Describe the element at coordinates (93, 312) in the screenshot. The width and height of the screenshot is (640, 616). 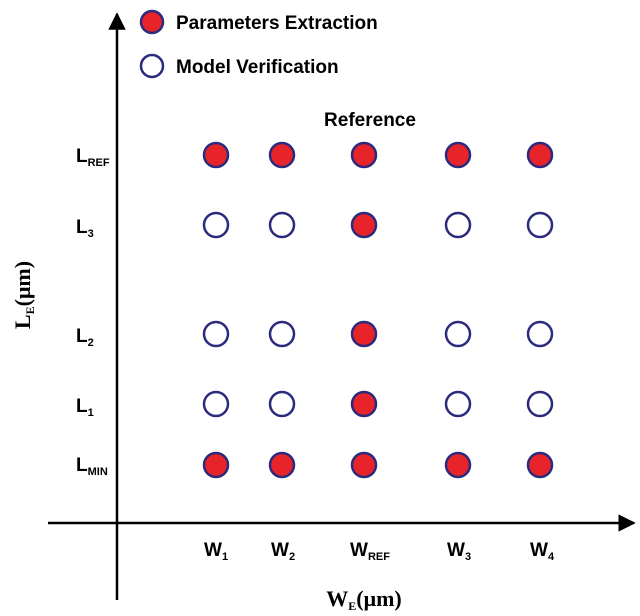
I see `row-labels: LREF L3 L2 L1 LMIN` at that location.